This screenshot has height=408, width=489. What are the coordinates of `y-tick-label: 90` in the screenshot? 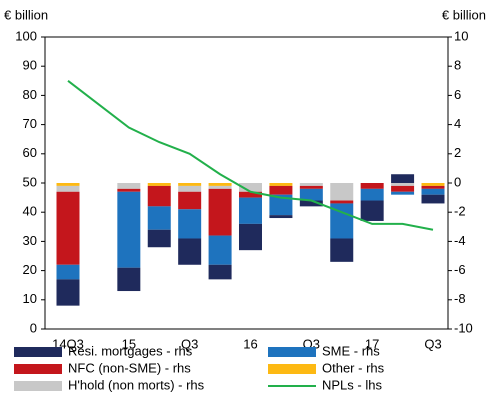 It's located at (30, 65).